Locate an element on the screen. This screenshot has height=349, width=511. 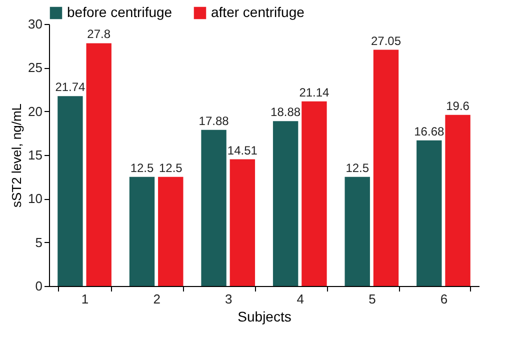
data-label: 19.6 is located at coordinates (458, 105).